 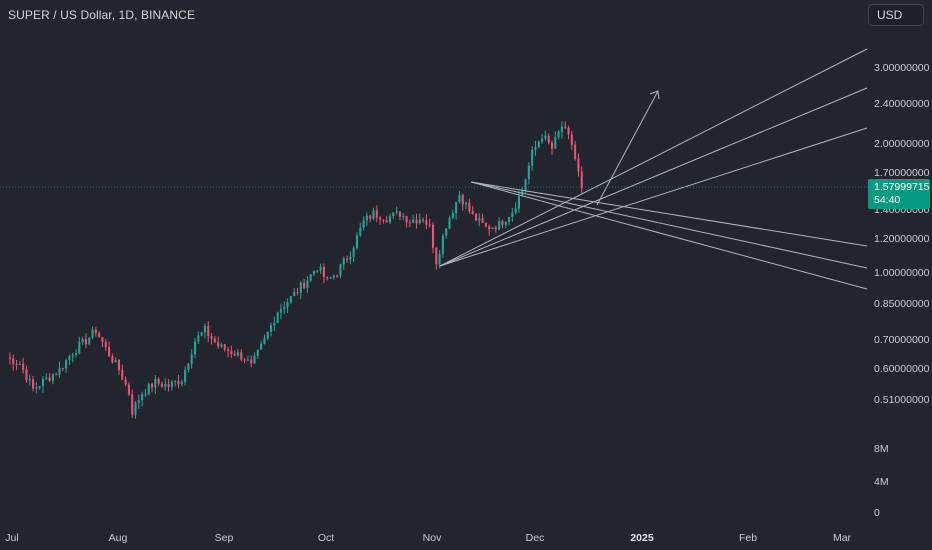 I want to click on currency-button: USD, so click(x=896, y=15).